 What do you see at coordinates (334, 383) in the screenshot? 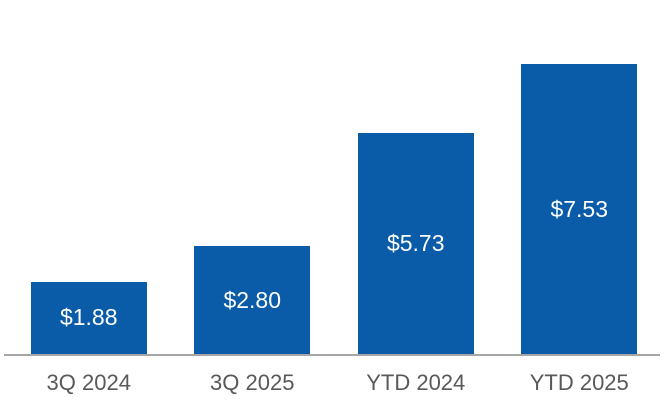
I see `x-axis-tick-labels: 3Q 2024 3Q 2025 YTD 2024 YTD 2025` at bounding box center [334, 383].